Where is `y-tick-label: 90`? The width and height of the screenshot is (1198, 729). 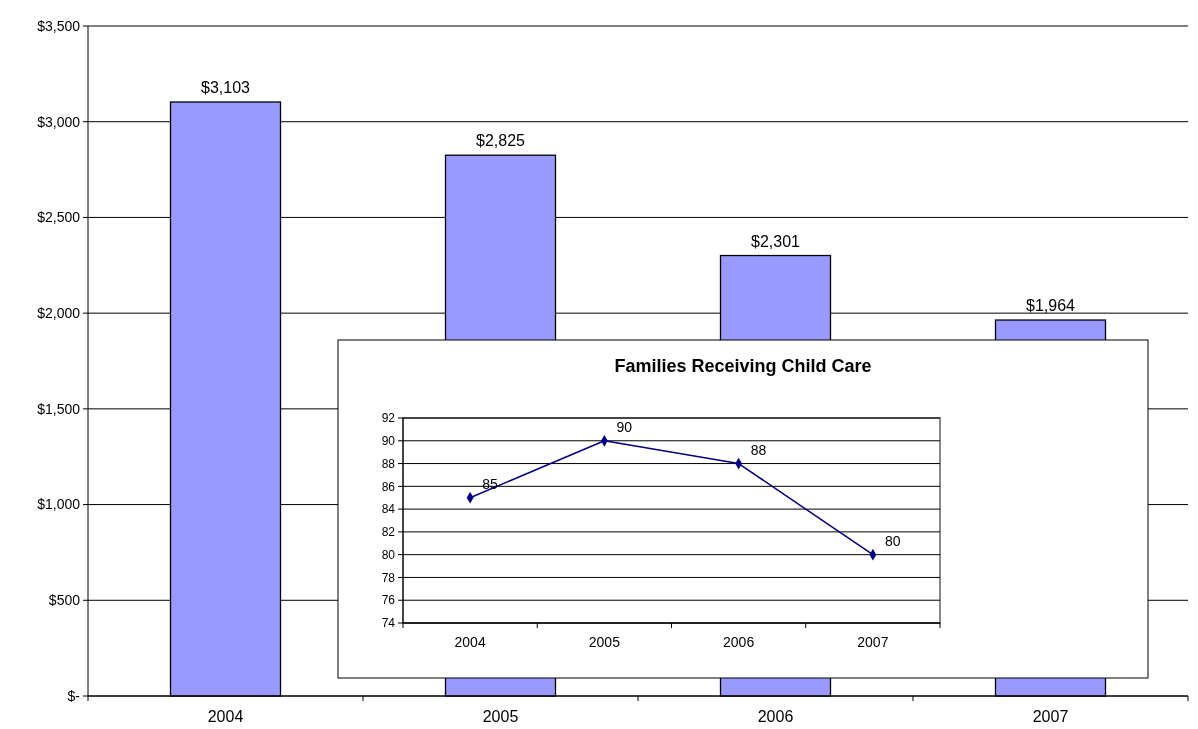 y-tick-label: 90 is located at coordinates (388, 440).